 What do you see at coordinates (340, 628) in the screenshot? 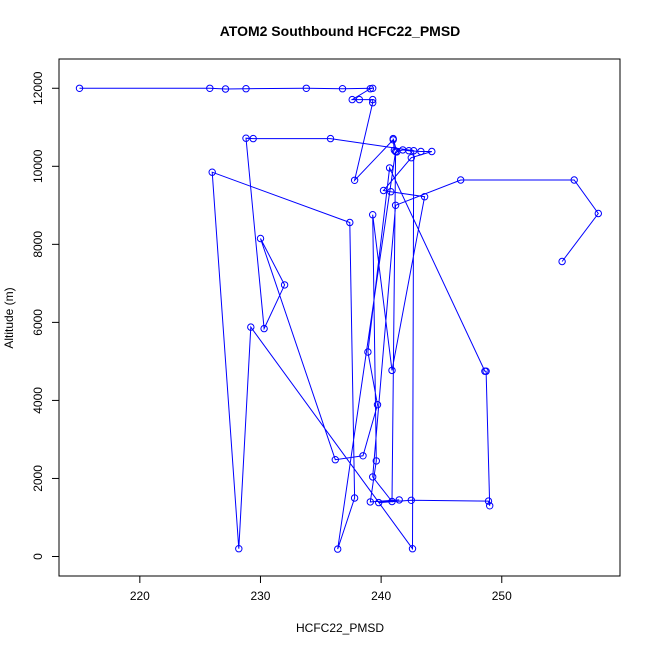
I see `x-axis-label: HCFC22_PMSD` at bounding box center [340, 628].